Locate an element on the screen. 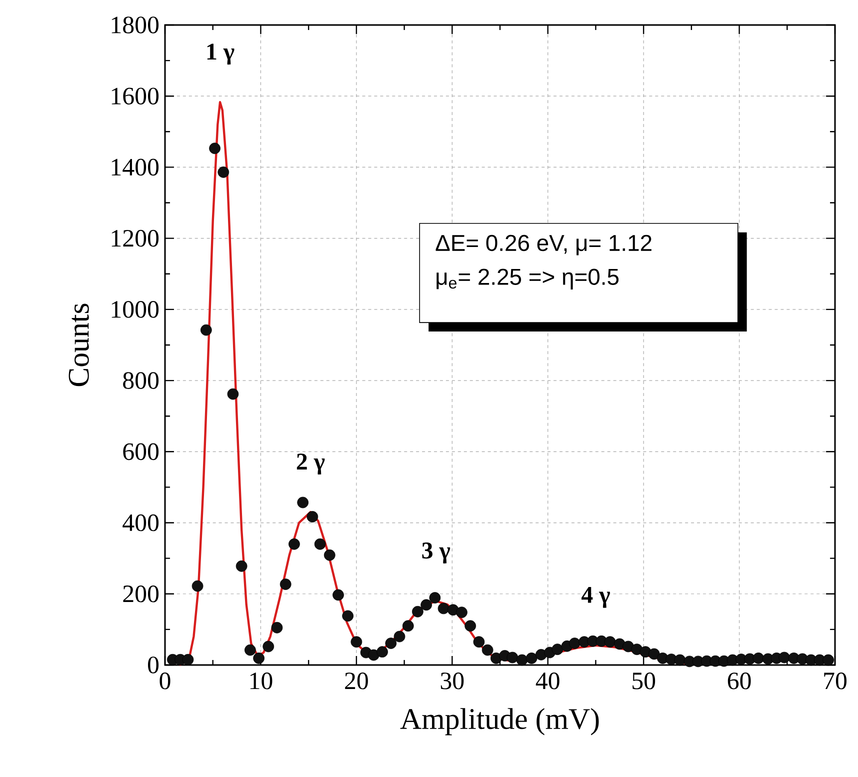 This screenshot has height=777, width=858. x-axis-title: Amplitude (mV) is located at coordinates (499, 722).